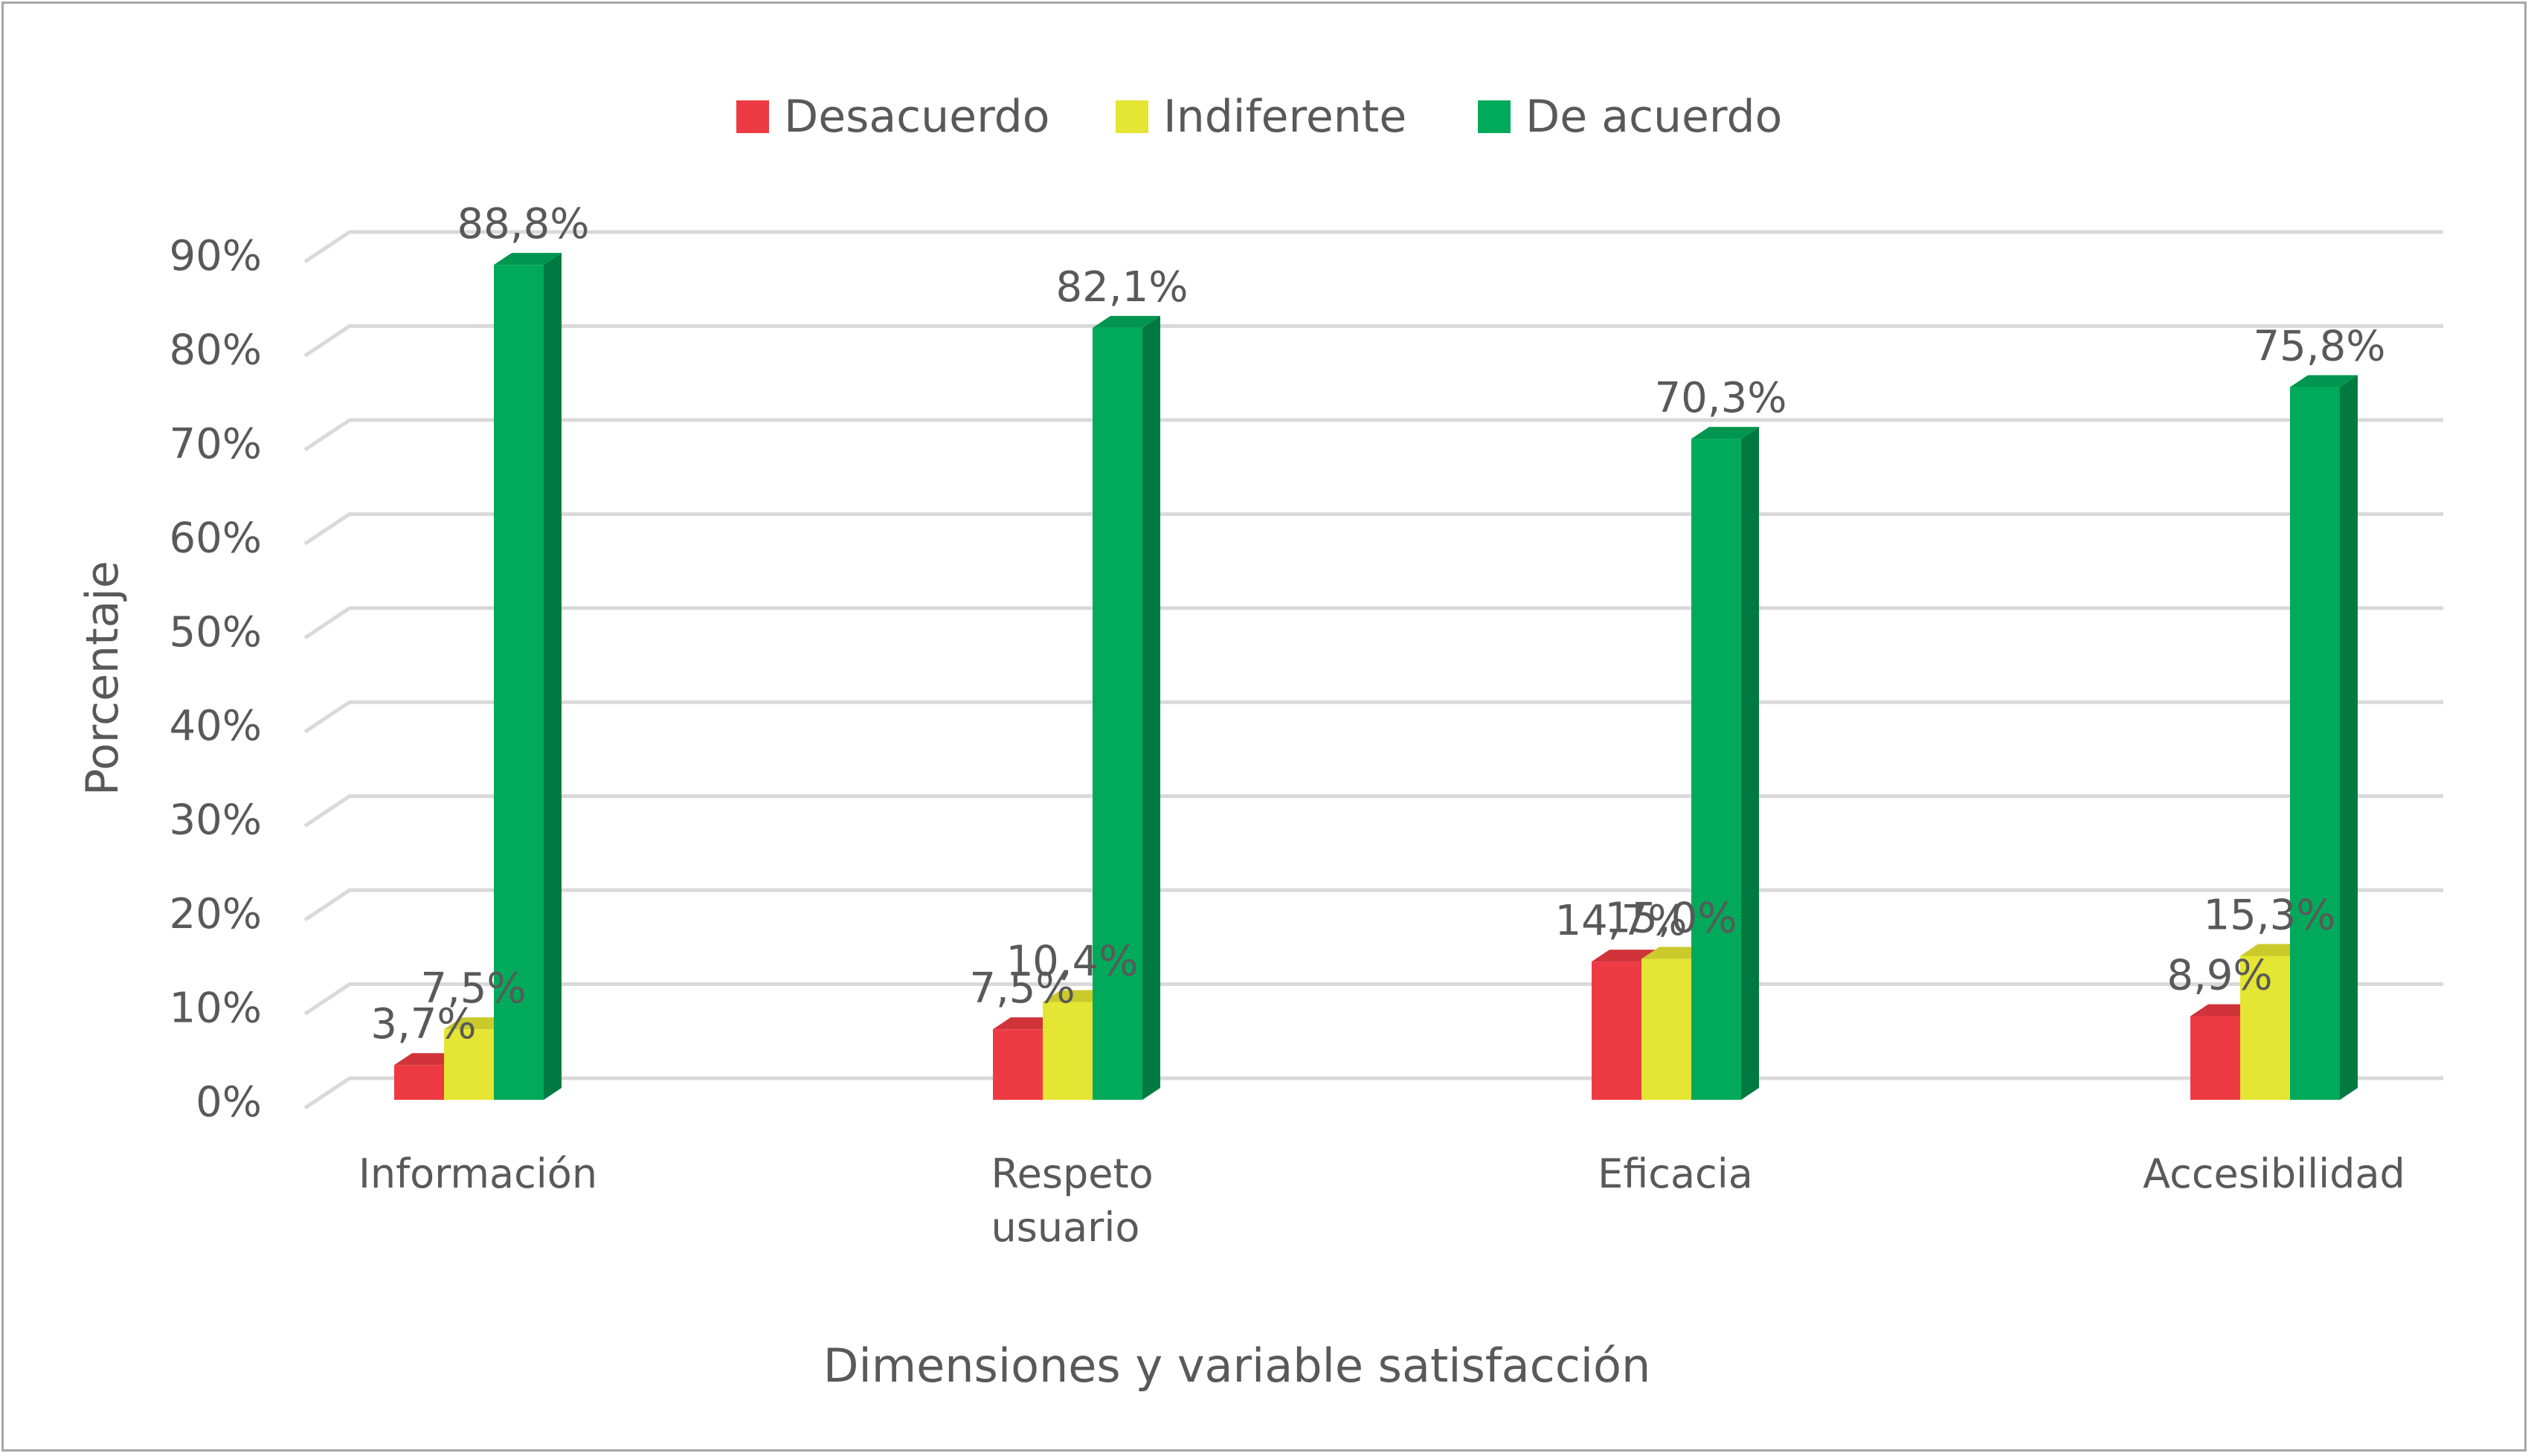 The height and width of the screenshot is (1456, 2531). What do you see at coordinates (2324, 737) in the screenshot?
I see `bar-de-acuerdo-accesibilidad` at bounding box center [2324, 737].